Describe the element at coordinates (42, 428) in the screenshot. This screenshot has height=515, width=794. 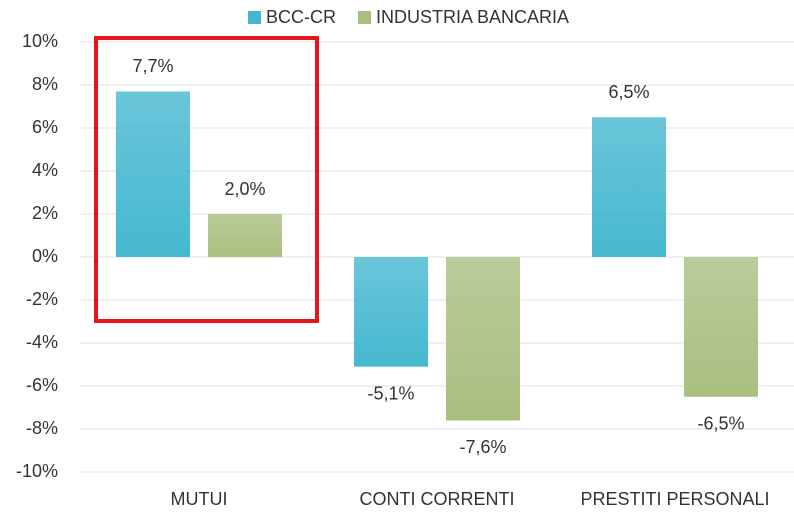
I see `y-tick-label: -8%` at that location.